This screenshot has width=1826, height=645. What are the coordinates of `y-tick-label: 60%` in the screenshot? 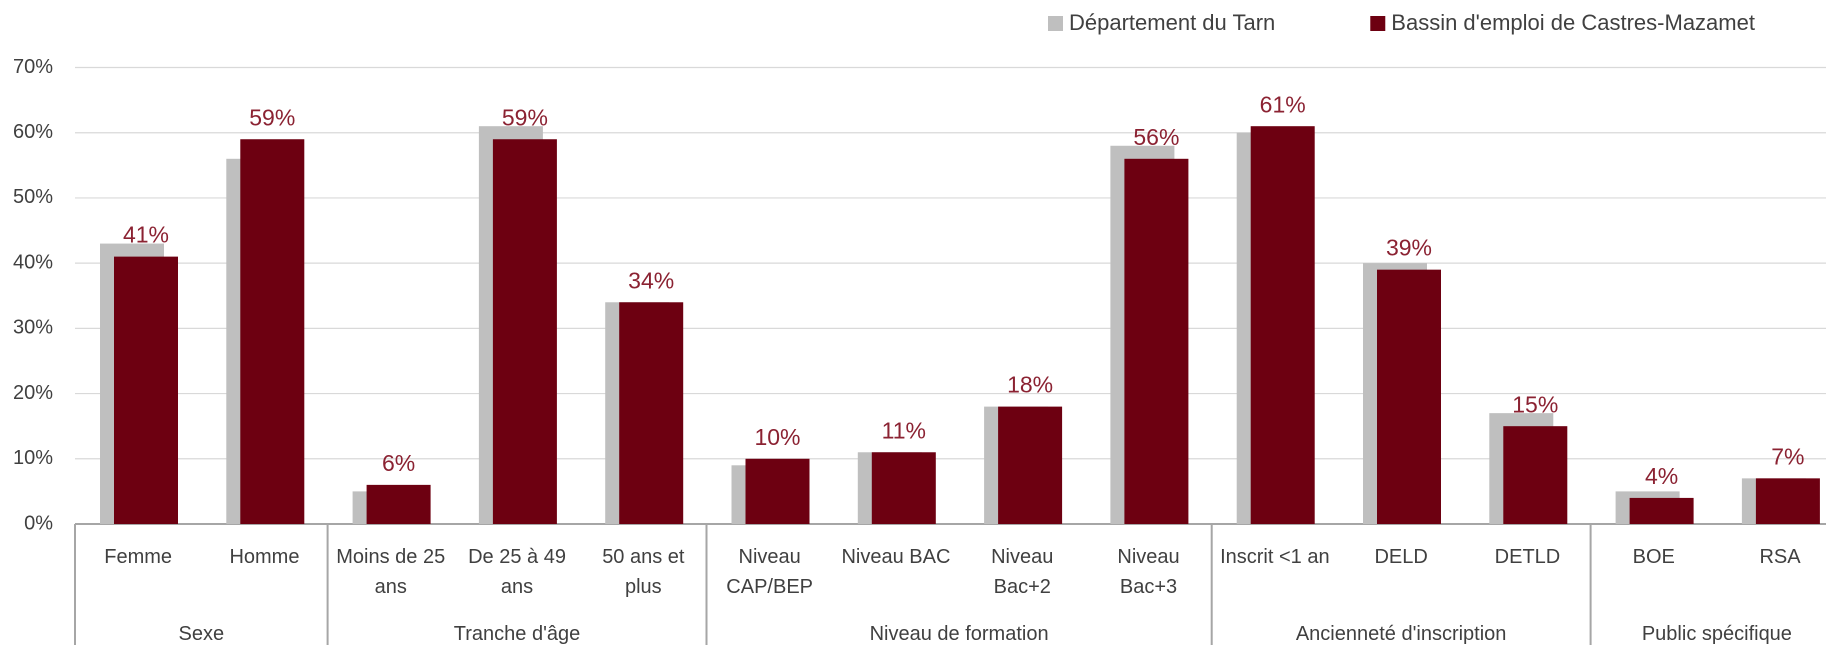 It's located at (33, 132).